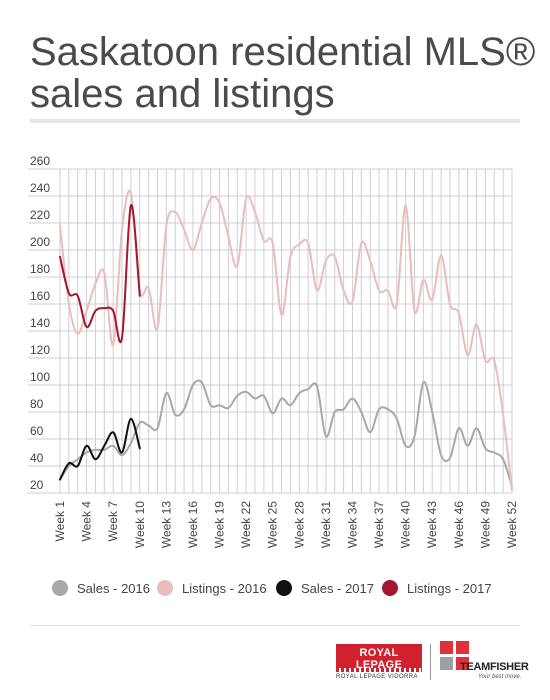 This screenshot has height=700, width=550. What do you see at coordinates (485, 524) in the screenshot?
I see `x-tick-label: Week 49` at bounding box center [485, 524].